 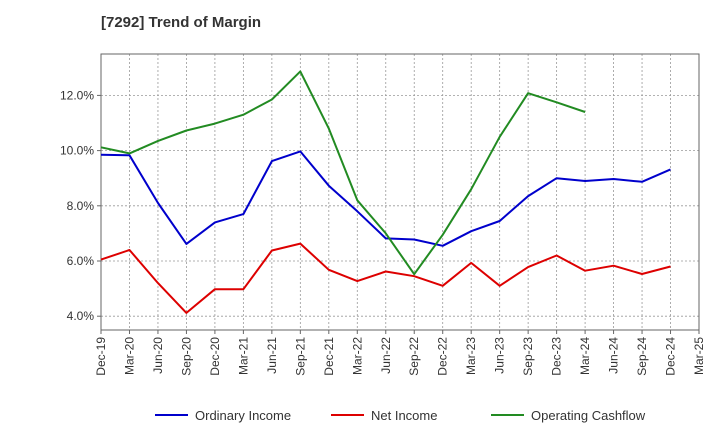 What do you see at coordinates (129, 356) in the screenshot?
I see `x-tick-label: Mar-20` at bounding box center [129, 356].